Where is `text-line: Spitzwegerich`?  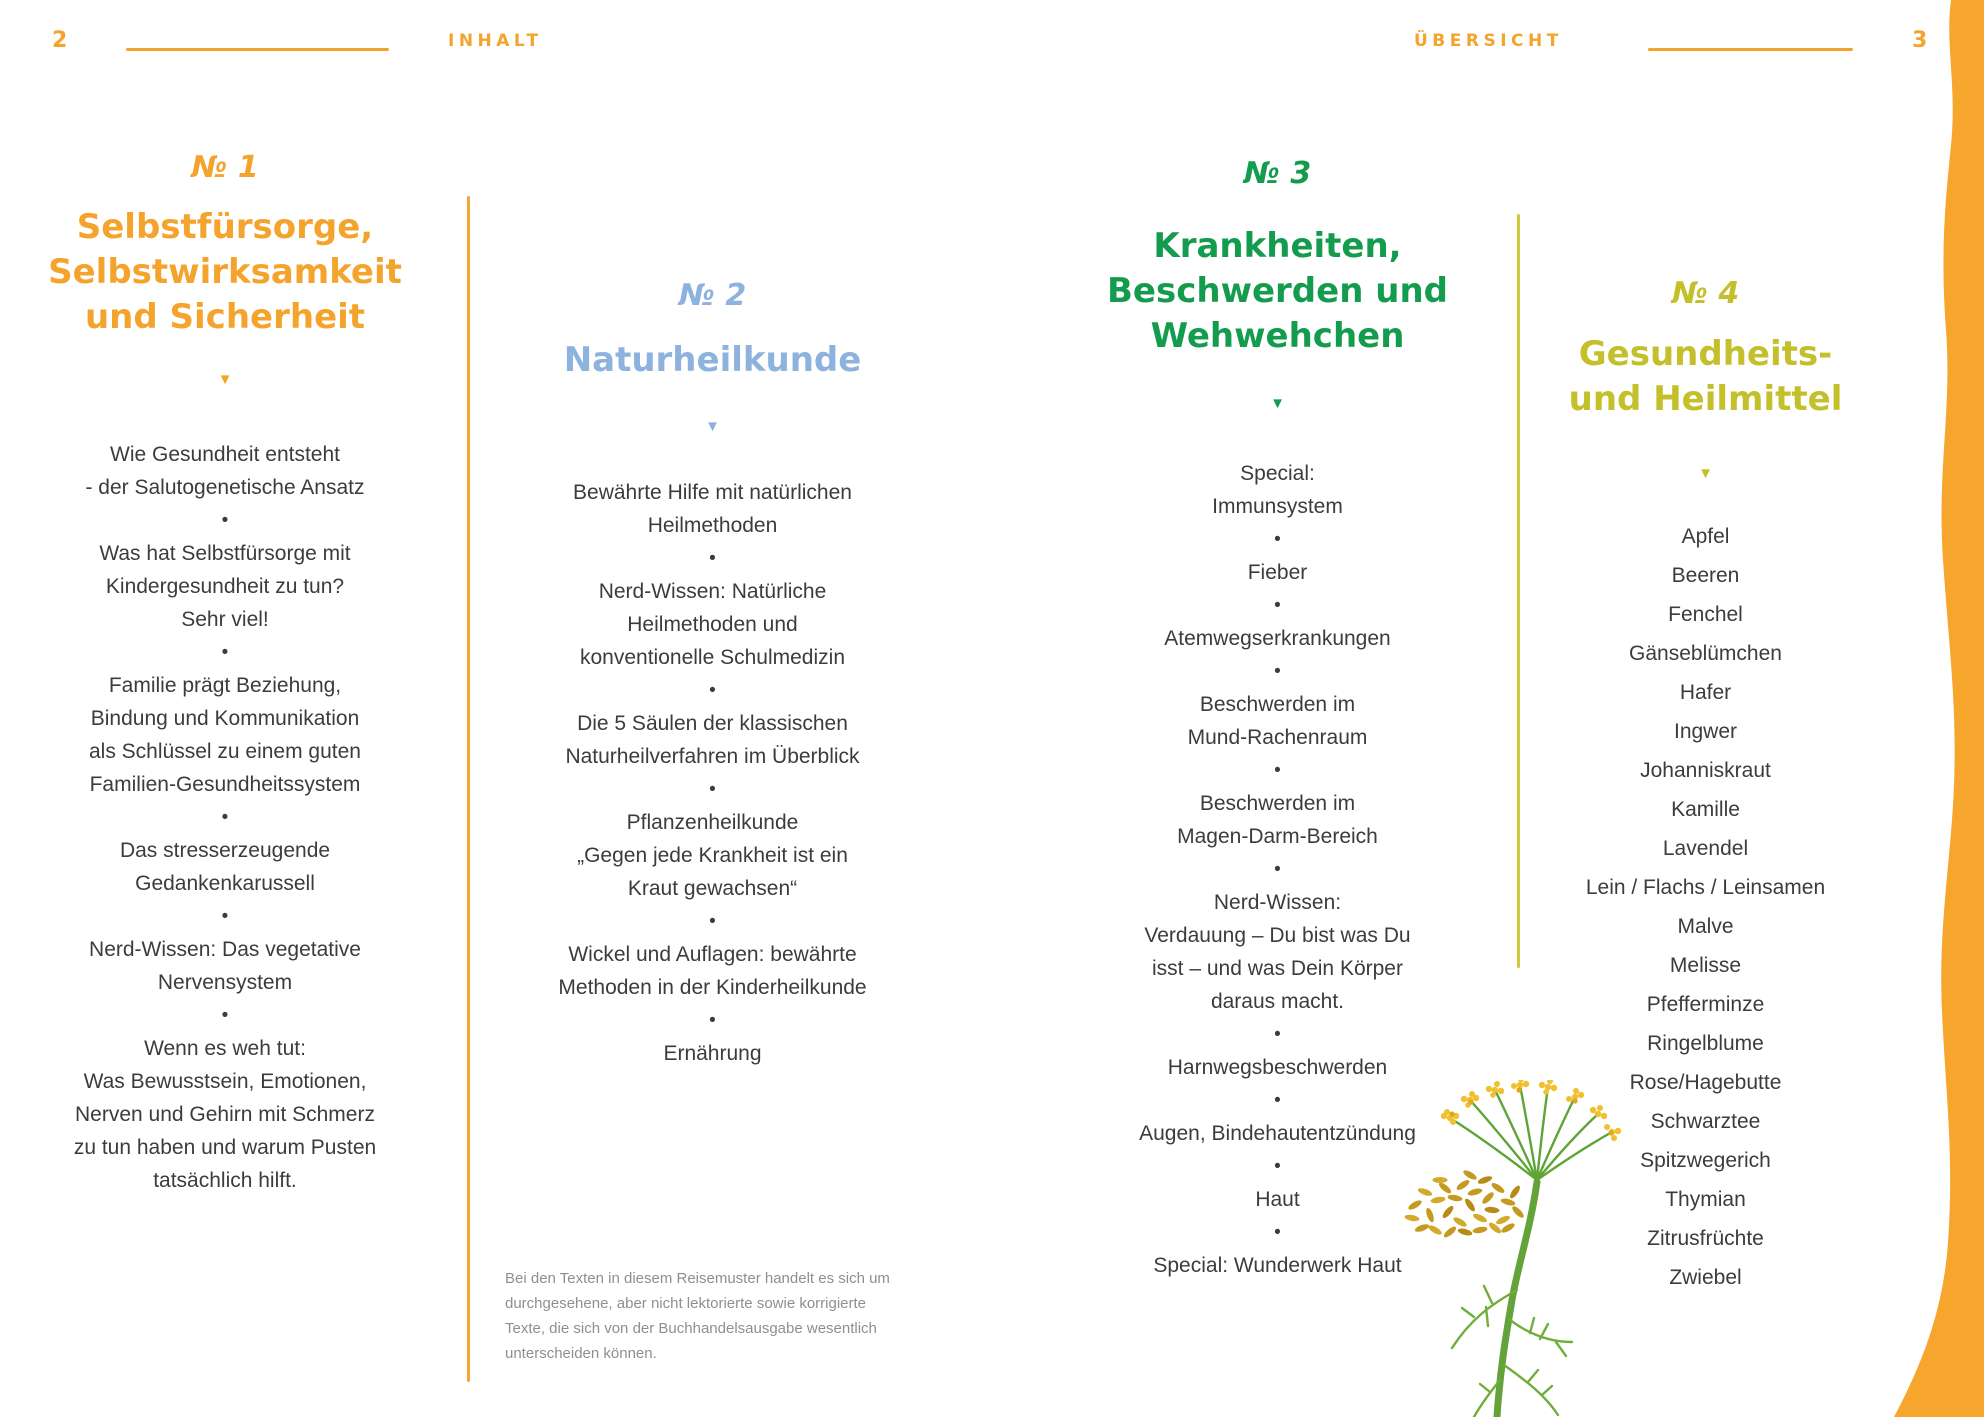
text-line: Spitzwegerich is located at coordinates (1705, 1160).